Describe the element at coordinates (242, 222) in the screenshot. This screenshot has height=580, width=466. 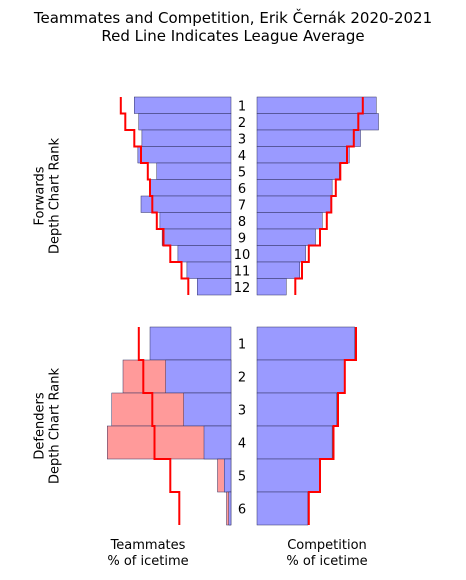
I see `forwards-rank-label-8: 8` at that location.